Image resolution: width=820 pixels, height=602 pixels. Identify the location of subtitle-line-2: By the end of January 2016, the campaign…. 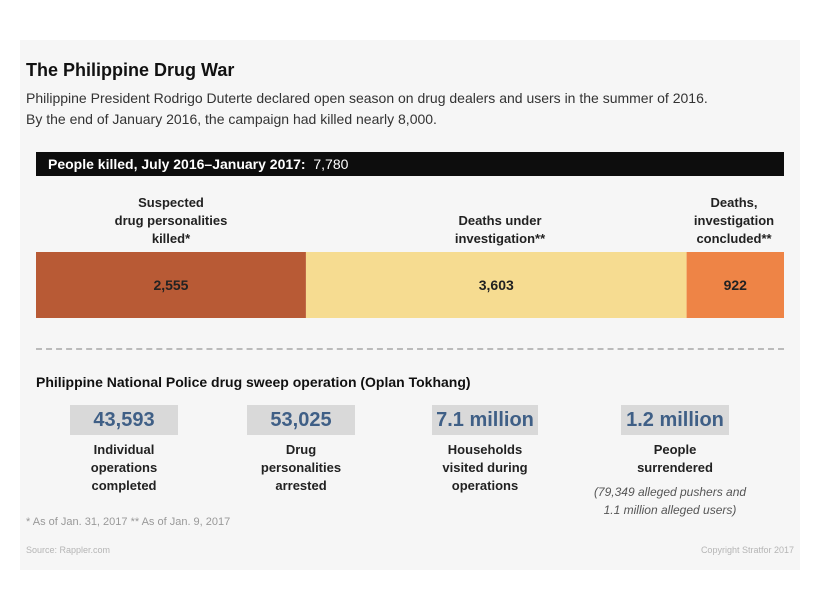
(231, 119).